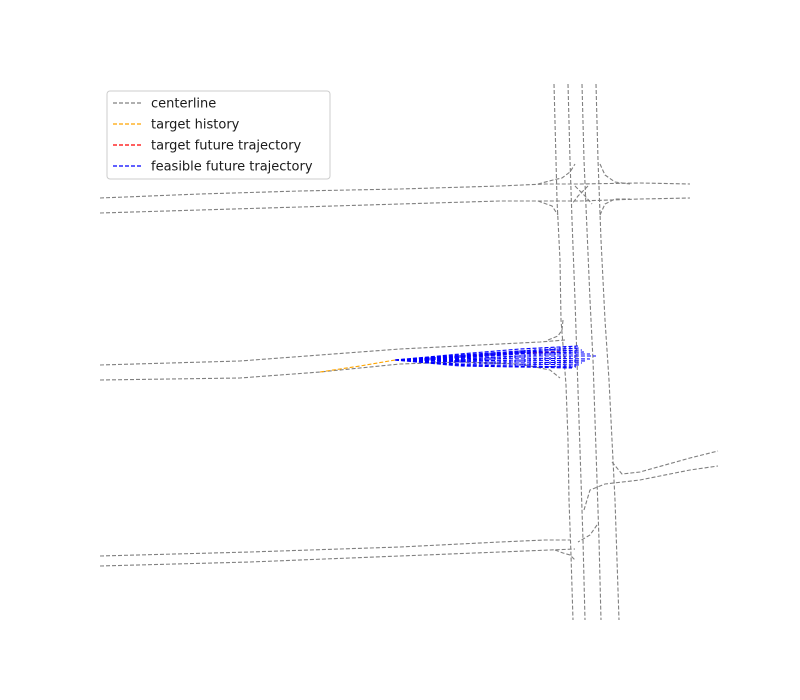  What do you see at coordinates (195, 125) in the screenshot?
I see `legend-label-target-history: target history` at bounding box center [195, 125].